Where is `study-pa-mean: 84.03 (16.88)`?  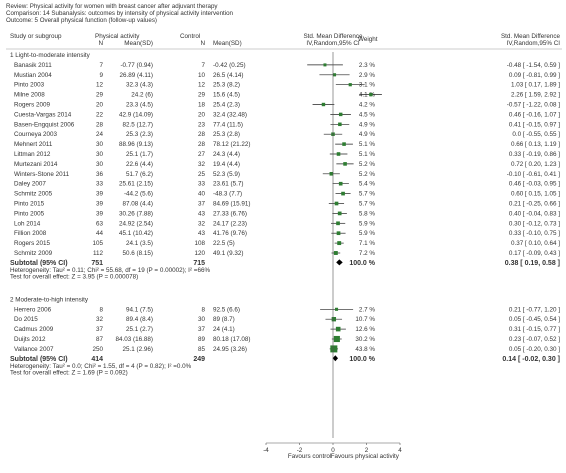 study-pa-mean: 84.03 (16.88) is located at coordinates (134, 339).